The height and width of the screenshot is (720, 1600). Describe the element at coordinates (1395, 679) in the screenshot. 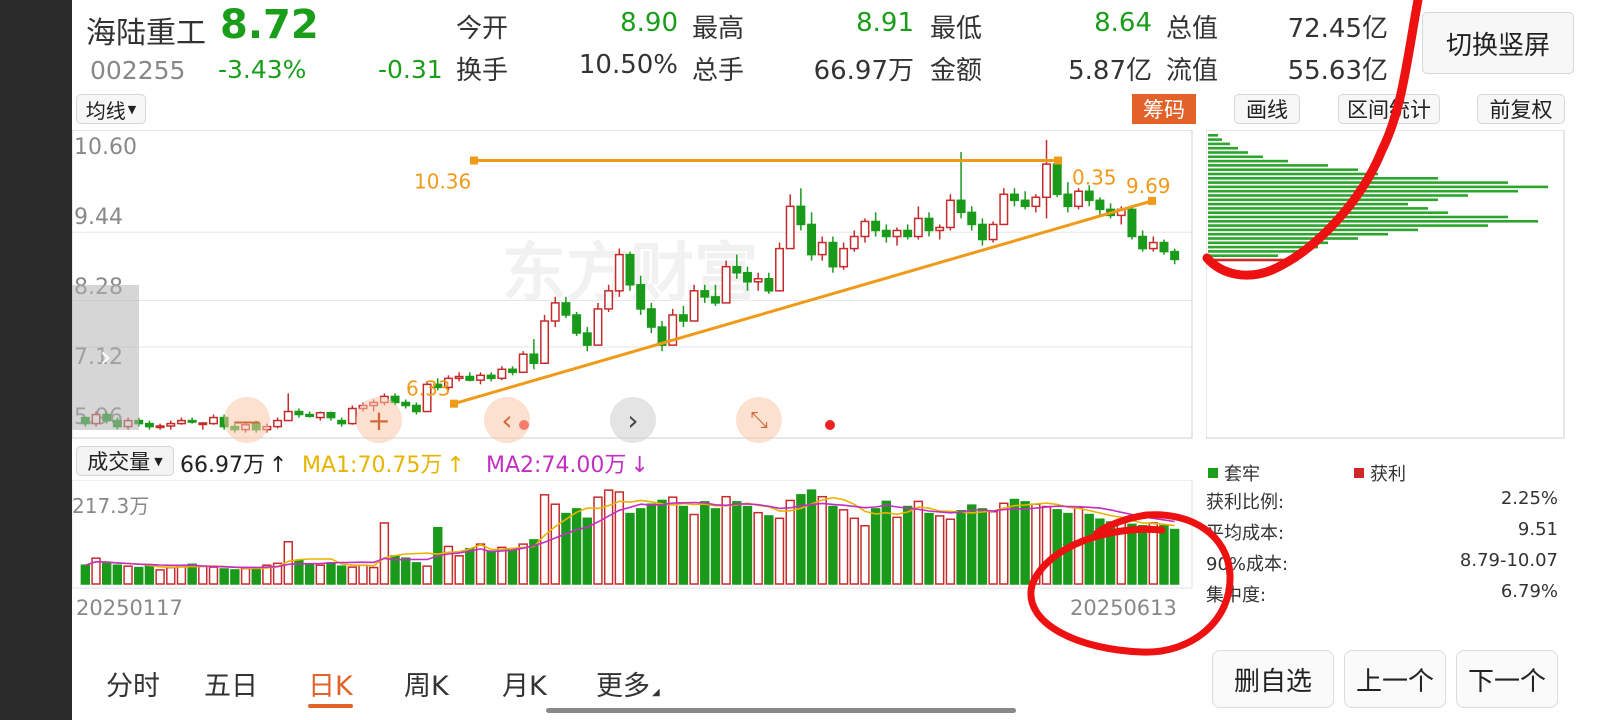

I see `previous-stock-button: 上一个` at that location.